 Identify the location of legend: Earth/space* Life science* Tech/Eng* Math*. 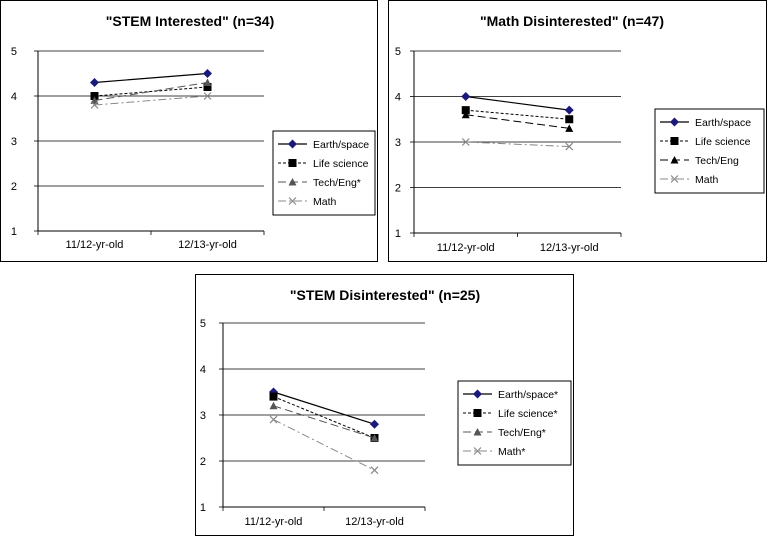
(514, 423).